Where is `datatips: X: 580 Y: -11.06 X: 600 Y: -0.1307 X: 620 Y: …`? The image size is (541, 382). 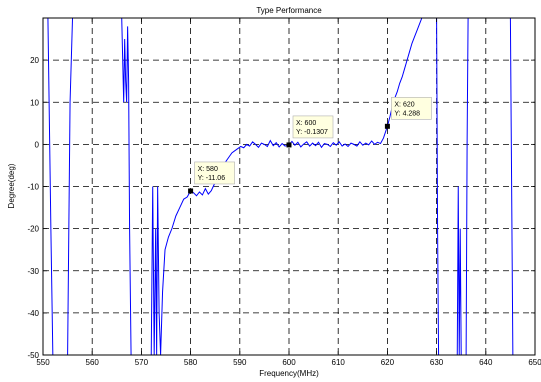
datatips: X: 580 Y: -11.06 X: 600 Y: -0.1307 X: 620 Y: … is located at coordinates (310, 145).